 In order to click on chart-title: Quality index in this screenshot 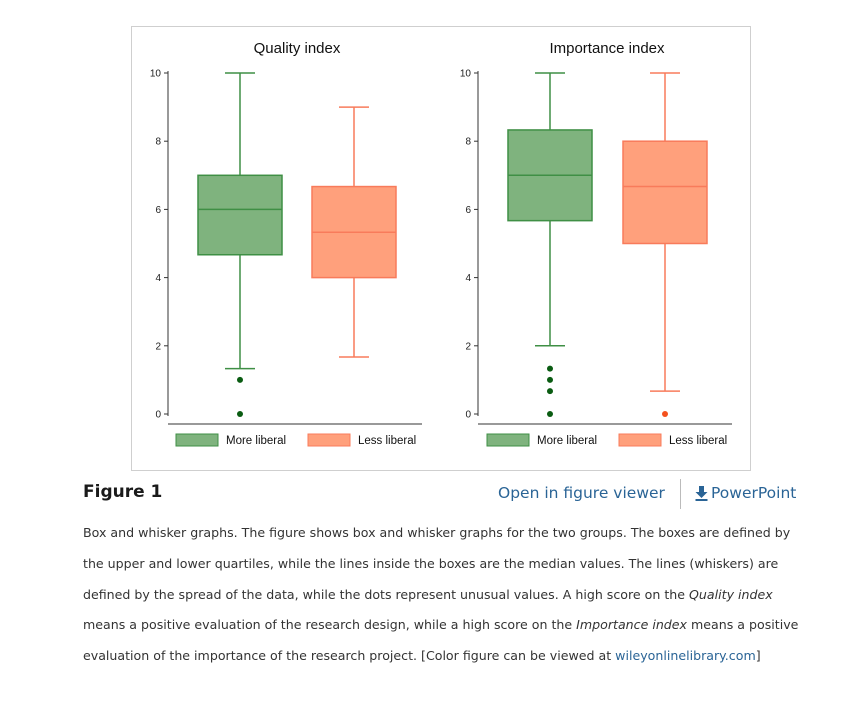, I will do `click(297, 48)`.